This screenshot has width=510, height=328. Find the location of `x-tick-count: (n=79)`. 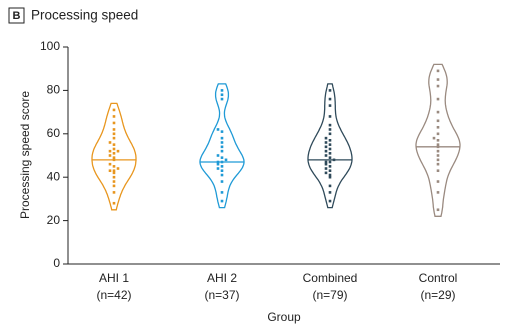

x-tick-count: (n=79) is located at coordinates (329, 295).